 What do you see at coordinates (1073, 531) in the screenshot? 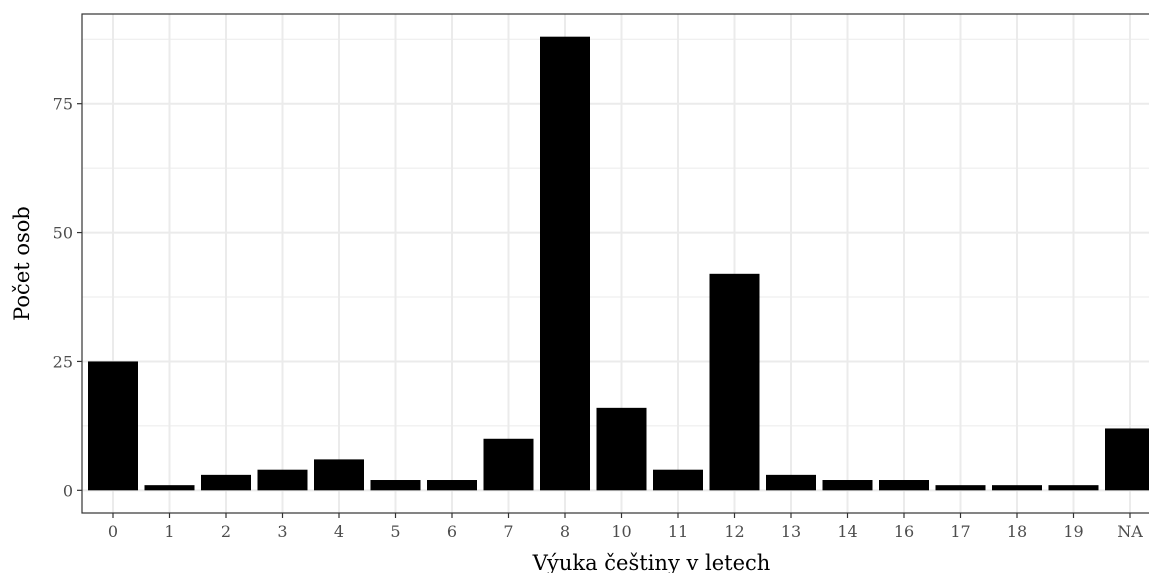
I see `x-tick-label: 19` at bounding box center [1073, 531].